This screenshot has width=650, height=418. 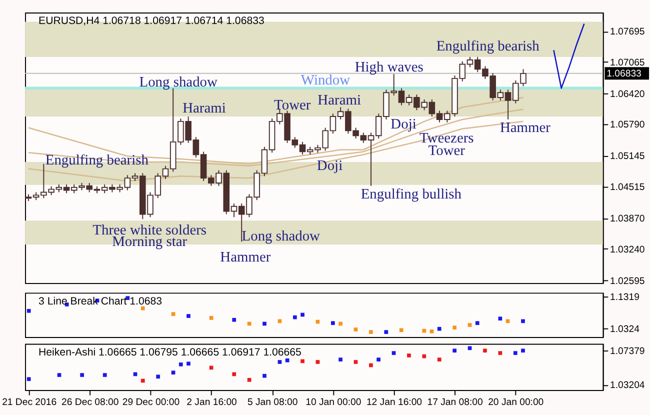 What do you see at coordinates (29, 402) in the screenshot?
I see `x-tick-label: 21 Dec 2016` at bounding box center [29, 402].